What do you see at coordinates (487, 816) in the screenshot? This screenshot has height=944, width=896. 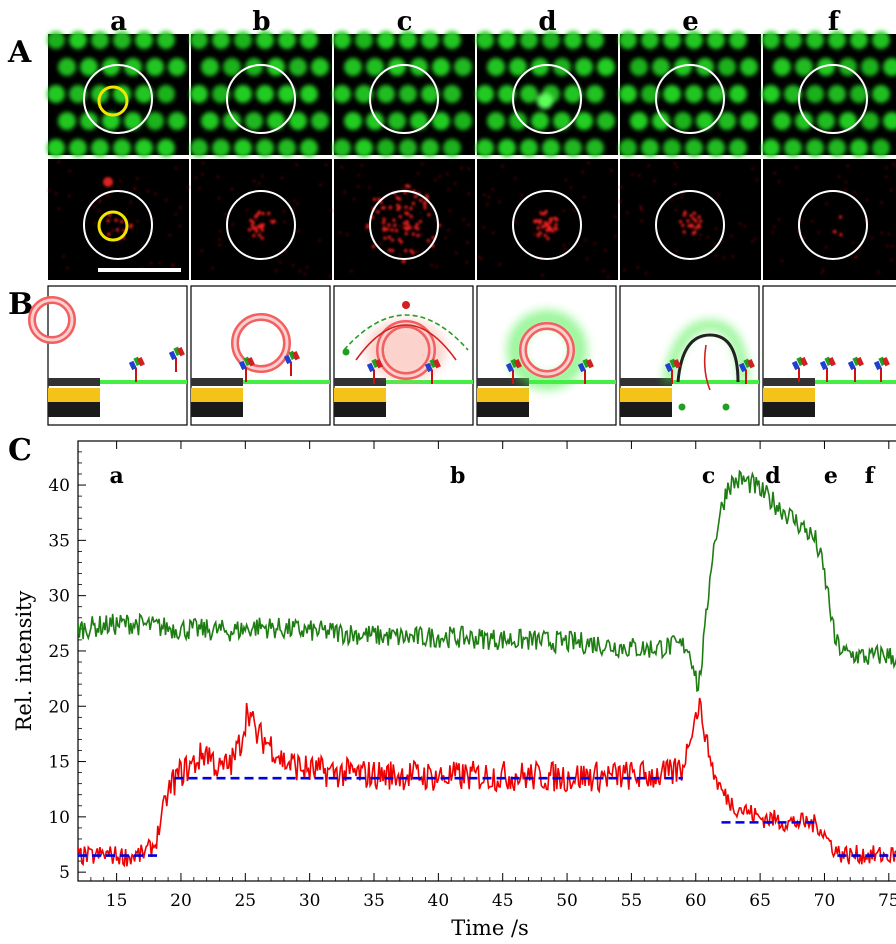 I see `chart-step-fits` at bounding box center [487, 816].